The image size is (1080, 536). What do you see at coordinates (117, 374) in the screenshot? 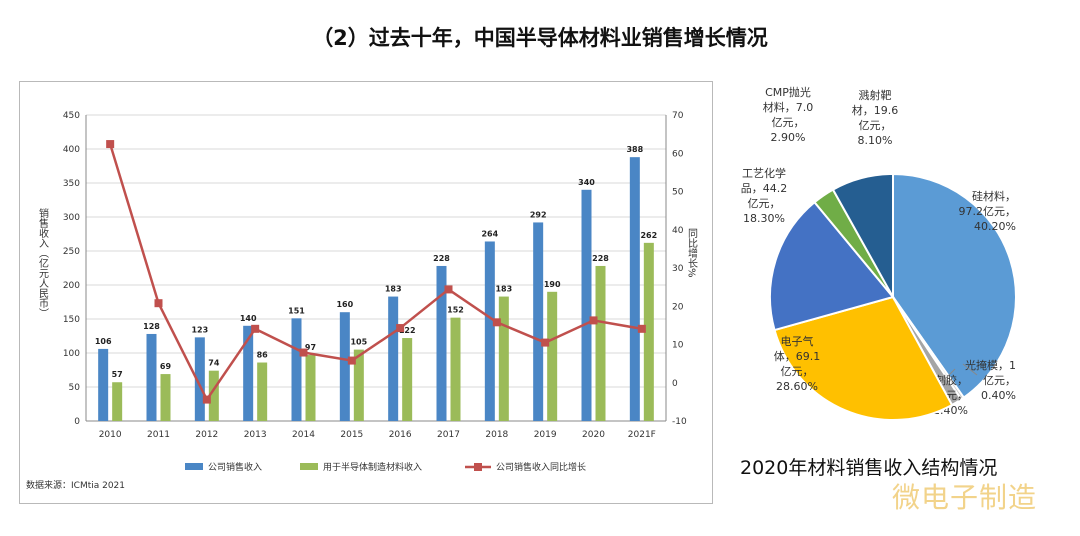
I see `data-label-material-revenue: 57` at bounding box center [117, 374].